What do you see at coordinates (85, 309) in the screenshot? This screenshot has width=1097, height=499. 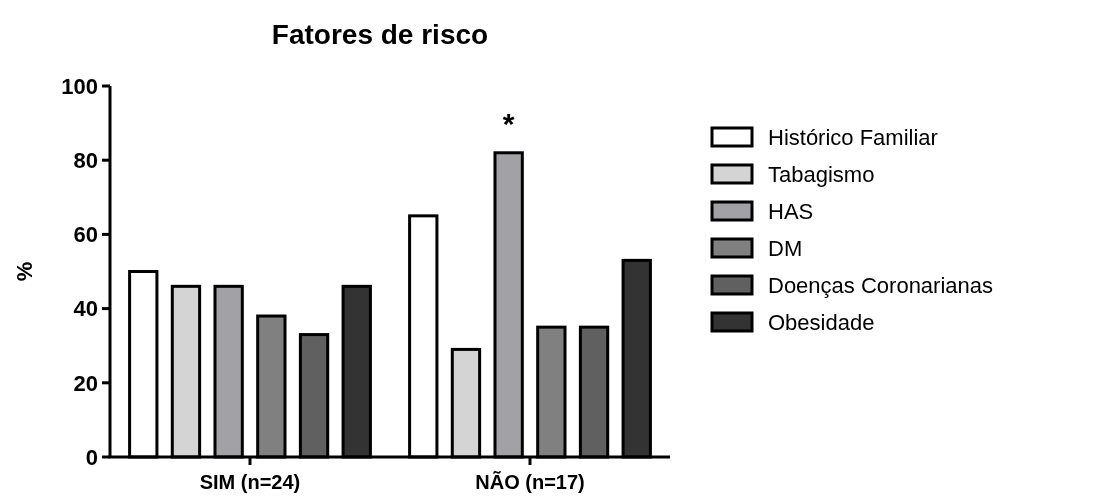 I see `y-tick-label: 40` at bounding box center [85, 309].